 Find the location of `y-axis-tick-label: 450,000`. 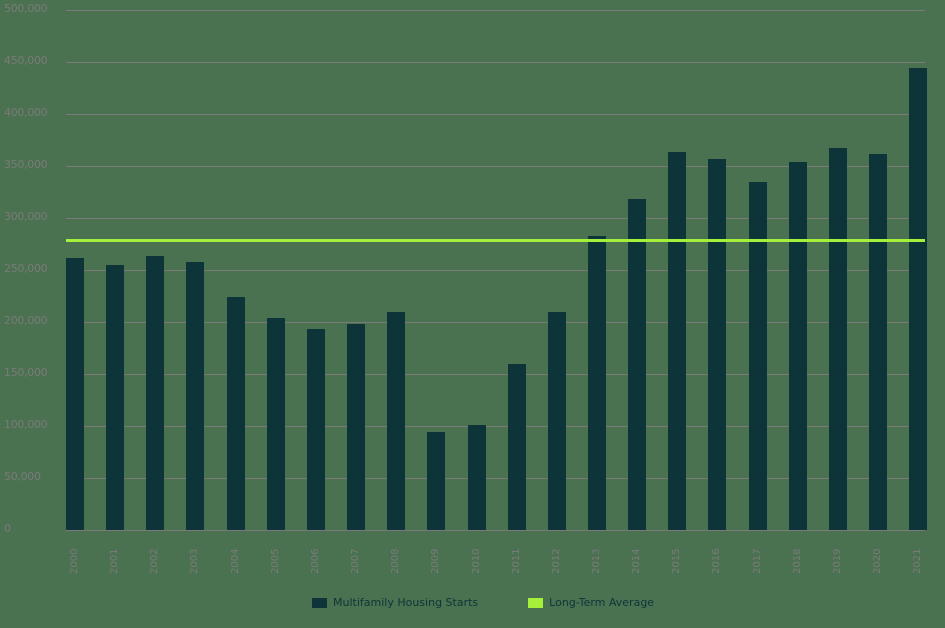

y-axis-tick-label: 450,000 is located at coordinates (26, 60).